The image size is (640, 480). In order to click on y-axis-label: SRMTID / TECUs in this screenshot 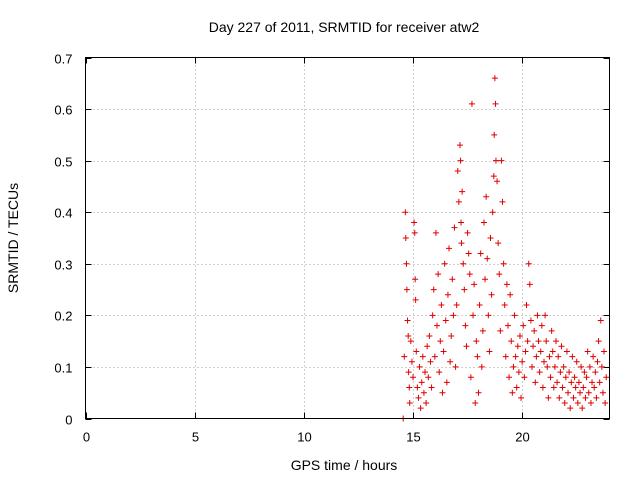, I will do `click(13, 238)`.